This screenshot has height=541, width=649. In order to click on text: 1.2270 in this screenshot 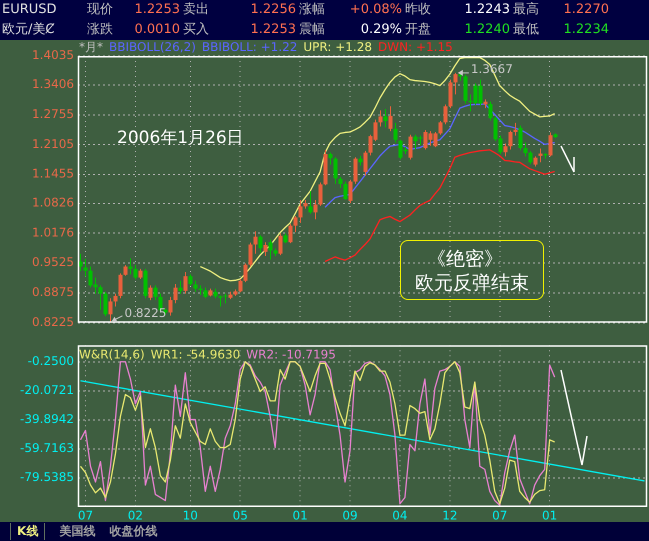, I will do `click(585, 10)`.